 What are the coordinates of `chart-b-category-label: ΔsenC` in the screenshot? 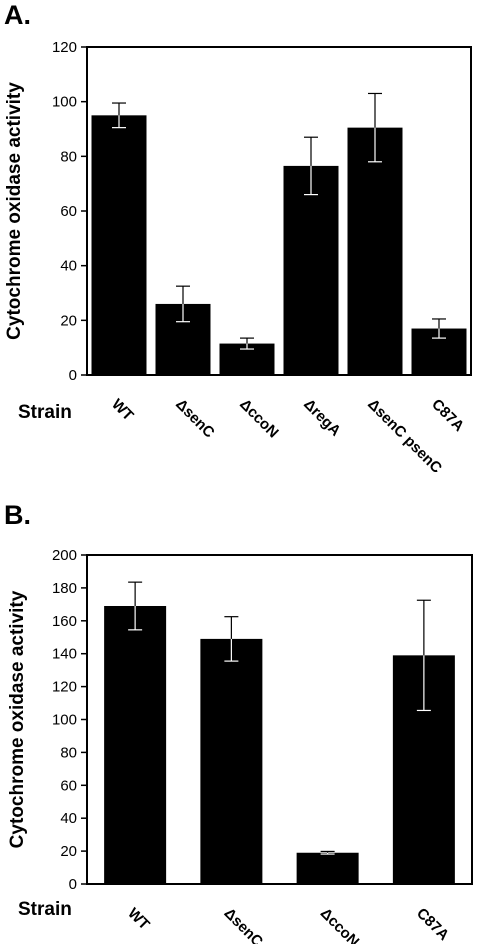 It's located at (244, 924).